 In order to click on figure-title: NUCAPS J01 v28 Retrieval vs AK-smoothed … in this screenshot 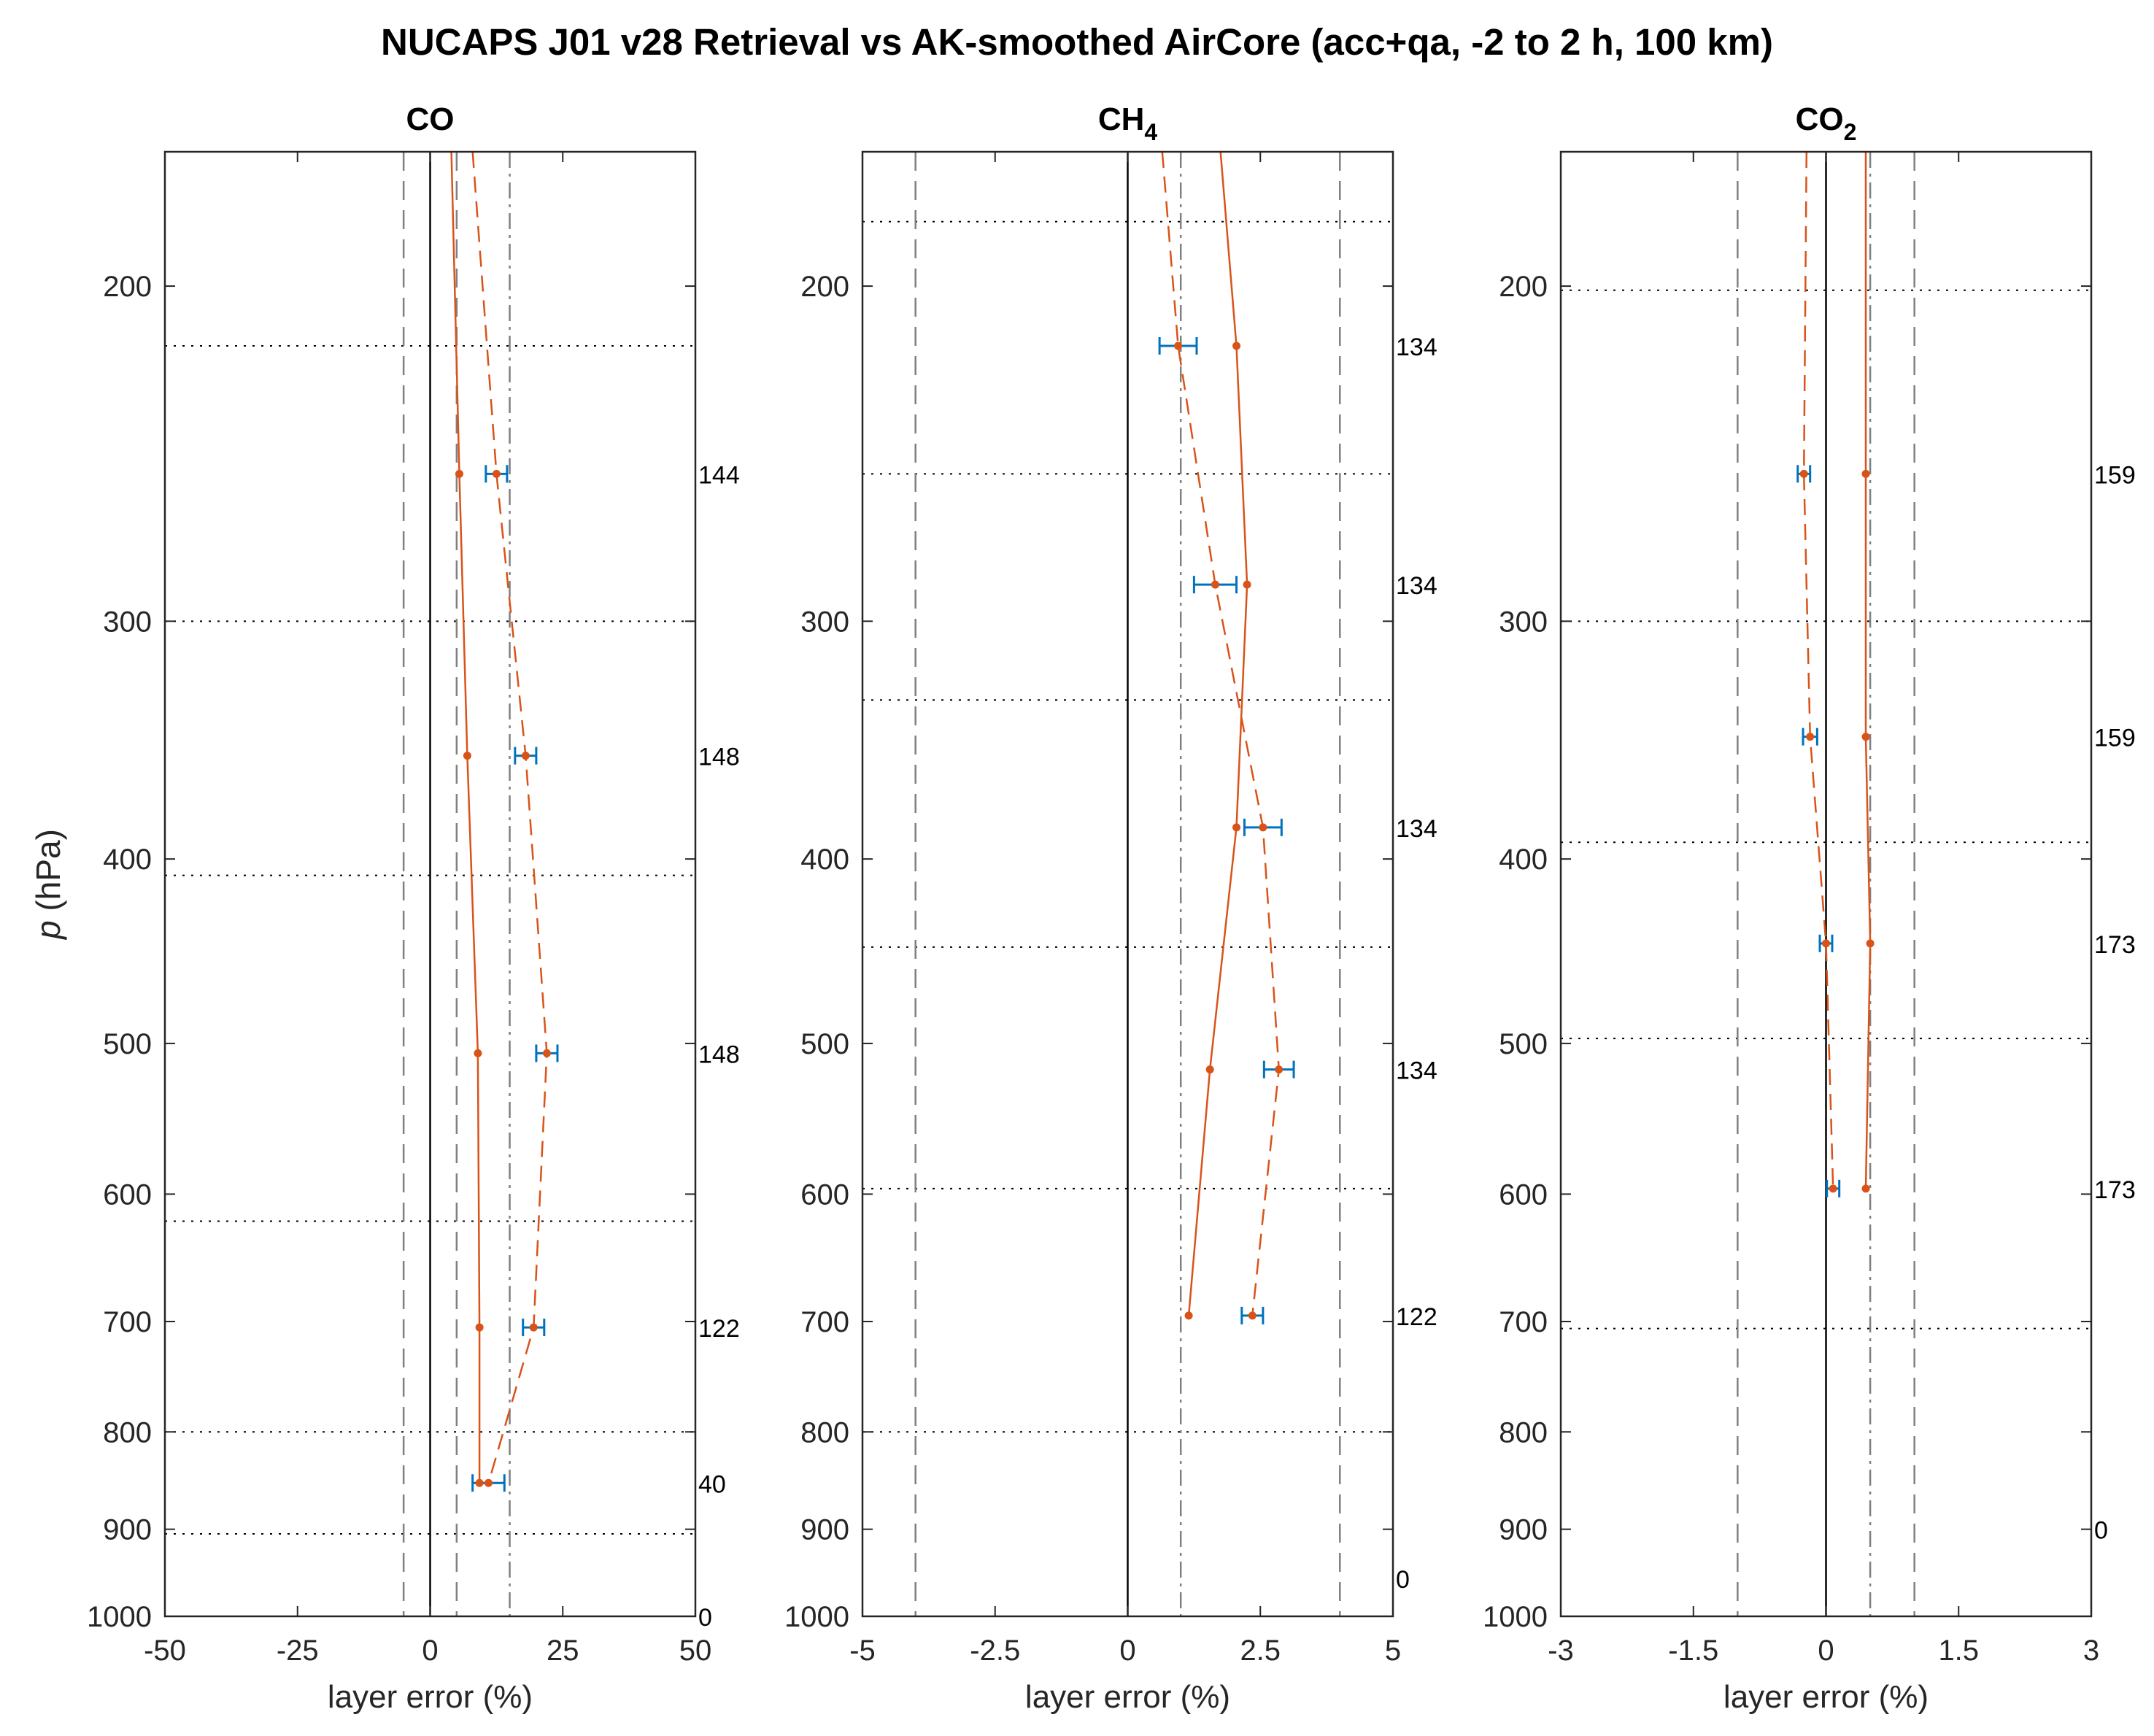, I will do `click(1077, 42)`.